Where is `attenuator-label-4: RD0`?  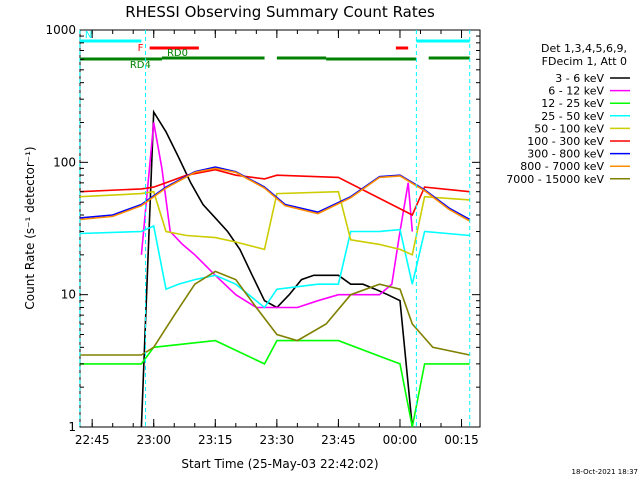
attenuator-label-4: RD0 is located at coordinates (177, 53).